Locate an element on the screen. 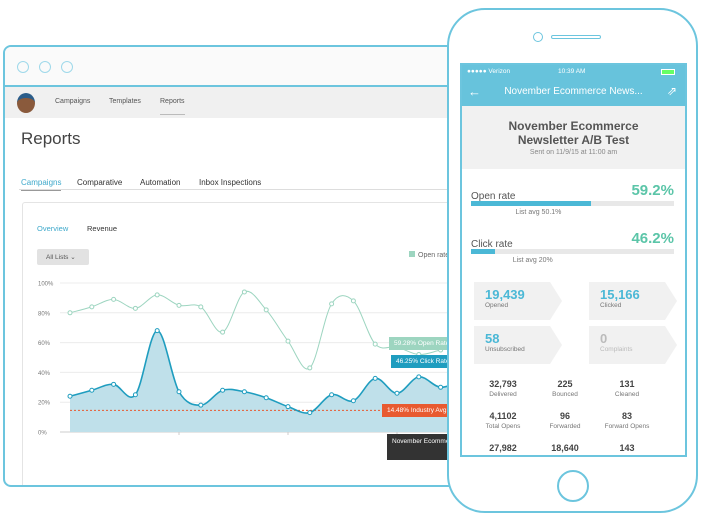  metric-label: Click rate is located at coordinates (492, 244).